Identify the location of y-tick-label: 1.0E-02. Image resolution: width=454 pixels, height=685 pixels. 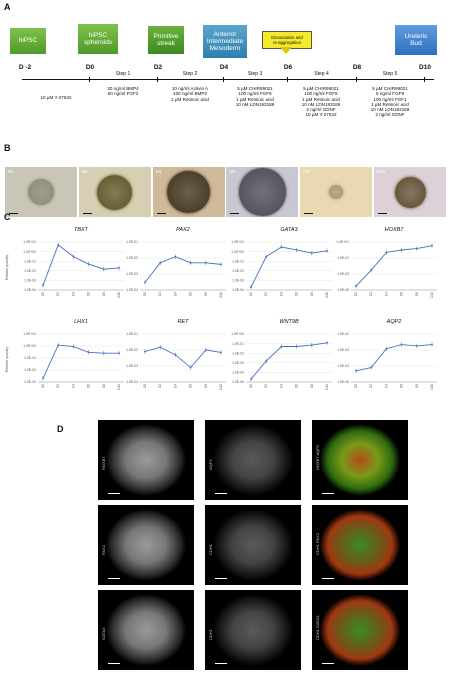
(132, 258).